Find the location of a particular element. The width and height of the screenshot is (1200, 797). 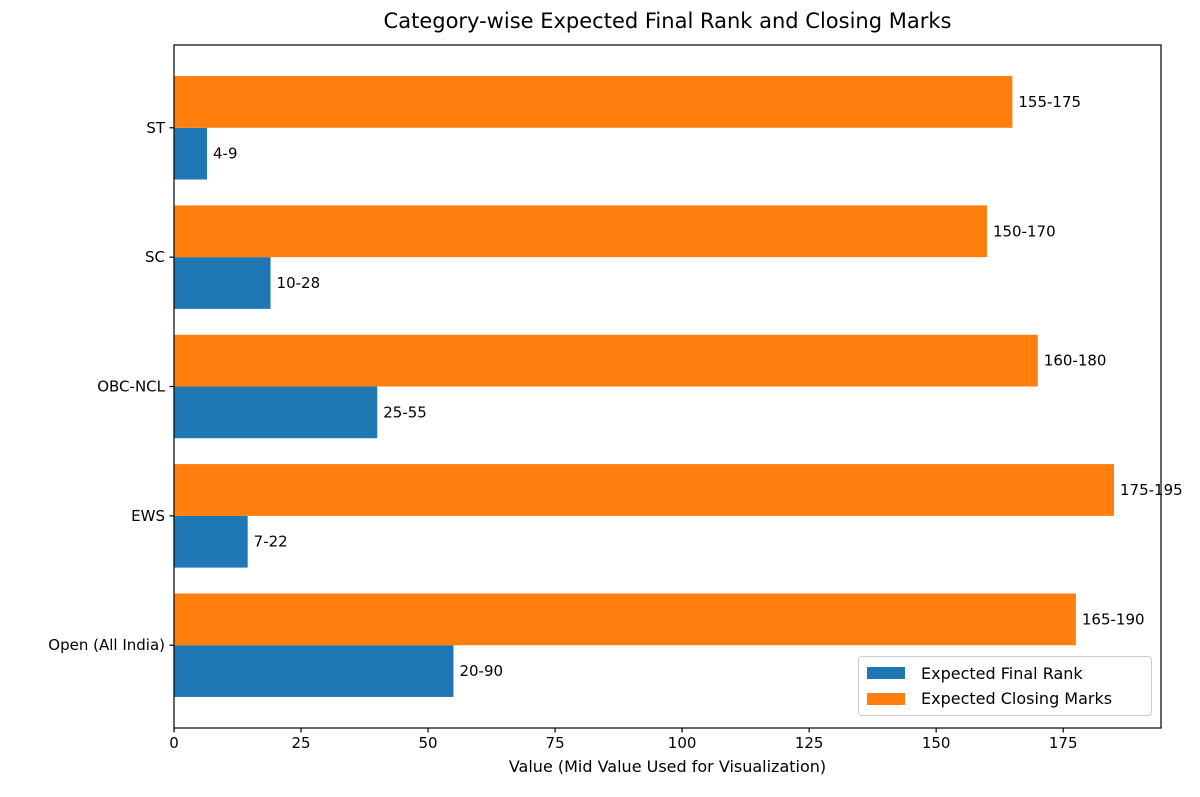

value-label: 165-190 is located at coordinates (1113, 619).